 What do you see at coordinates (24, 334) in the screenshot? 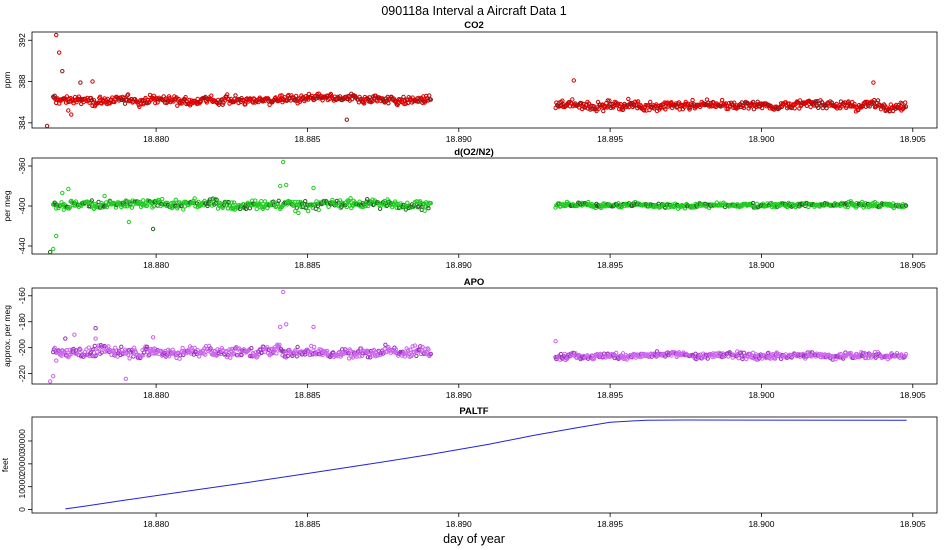
I see `y-axis-apo: -220 -200 -180 -160` at bounding box center [24, 334].